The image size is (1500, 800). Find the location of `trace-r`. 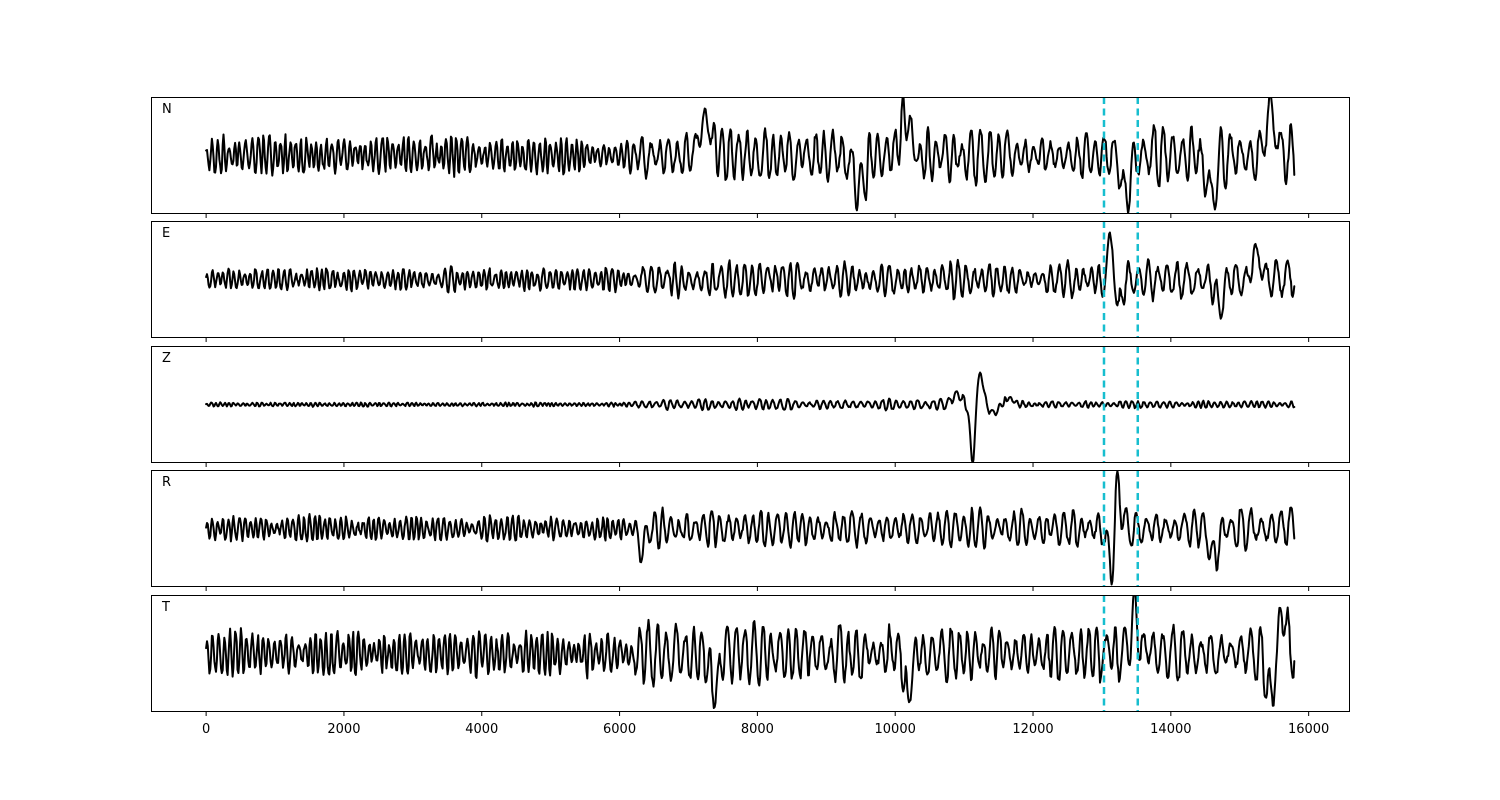

trace-r is located at coordinates (750, 528).